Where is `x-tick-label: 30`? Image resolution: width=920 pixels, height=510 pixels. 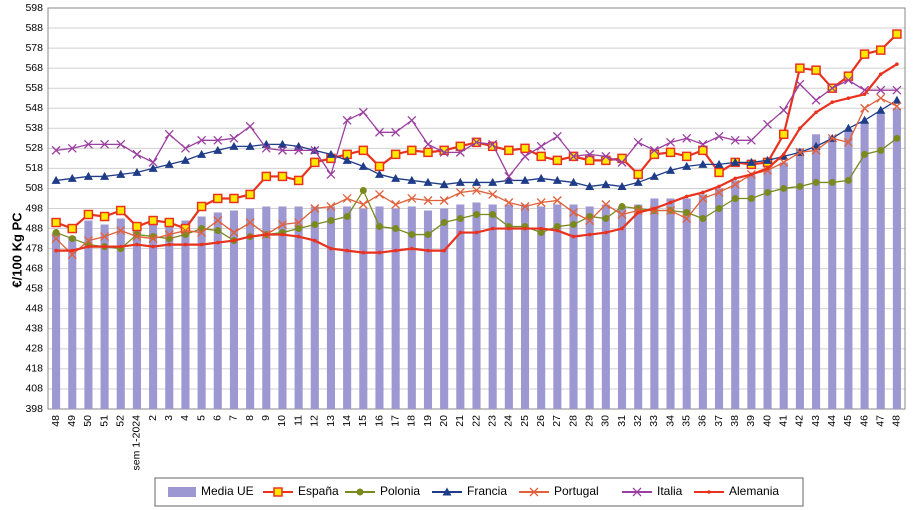 x-tick-label: 30 is located at coordinates (606, 421).